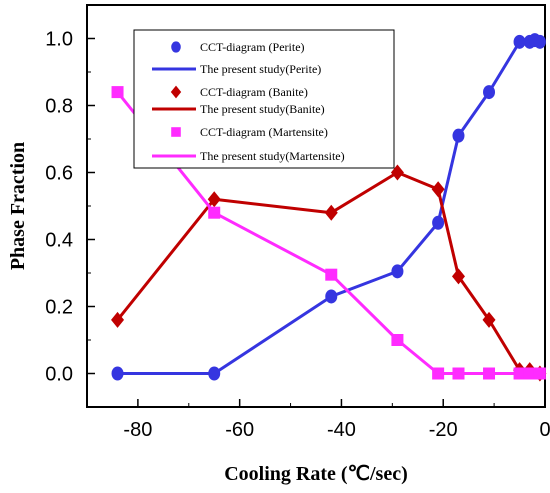  Describe the element at coordinates (18, 206) in the screenshot. I see `y-axis-title: Phase Fraction` at that location.